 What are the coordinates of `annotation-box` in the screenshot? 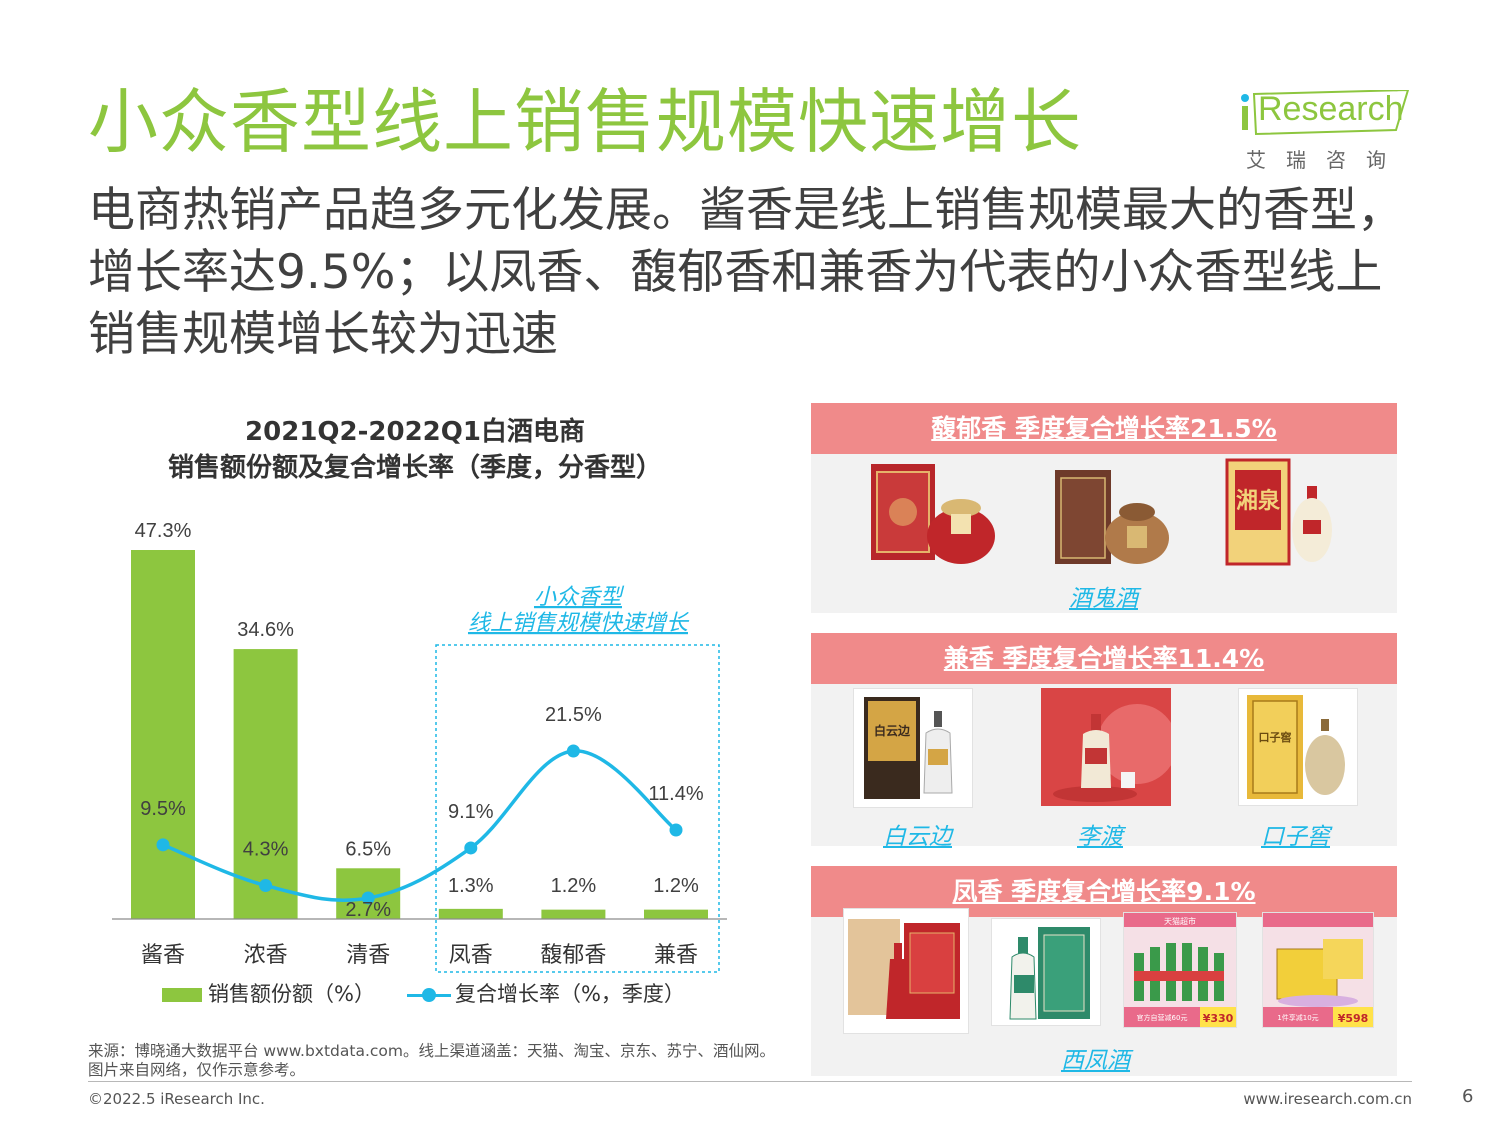 It's located at (577, 808).